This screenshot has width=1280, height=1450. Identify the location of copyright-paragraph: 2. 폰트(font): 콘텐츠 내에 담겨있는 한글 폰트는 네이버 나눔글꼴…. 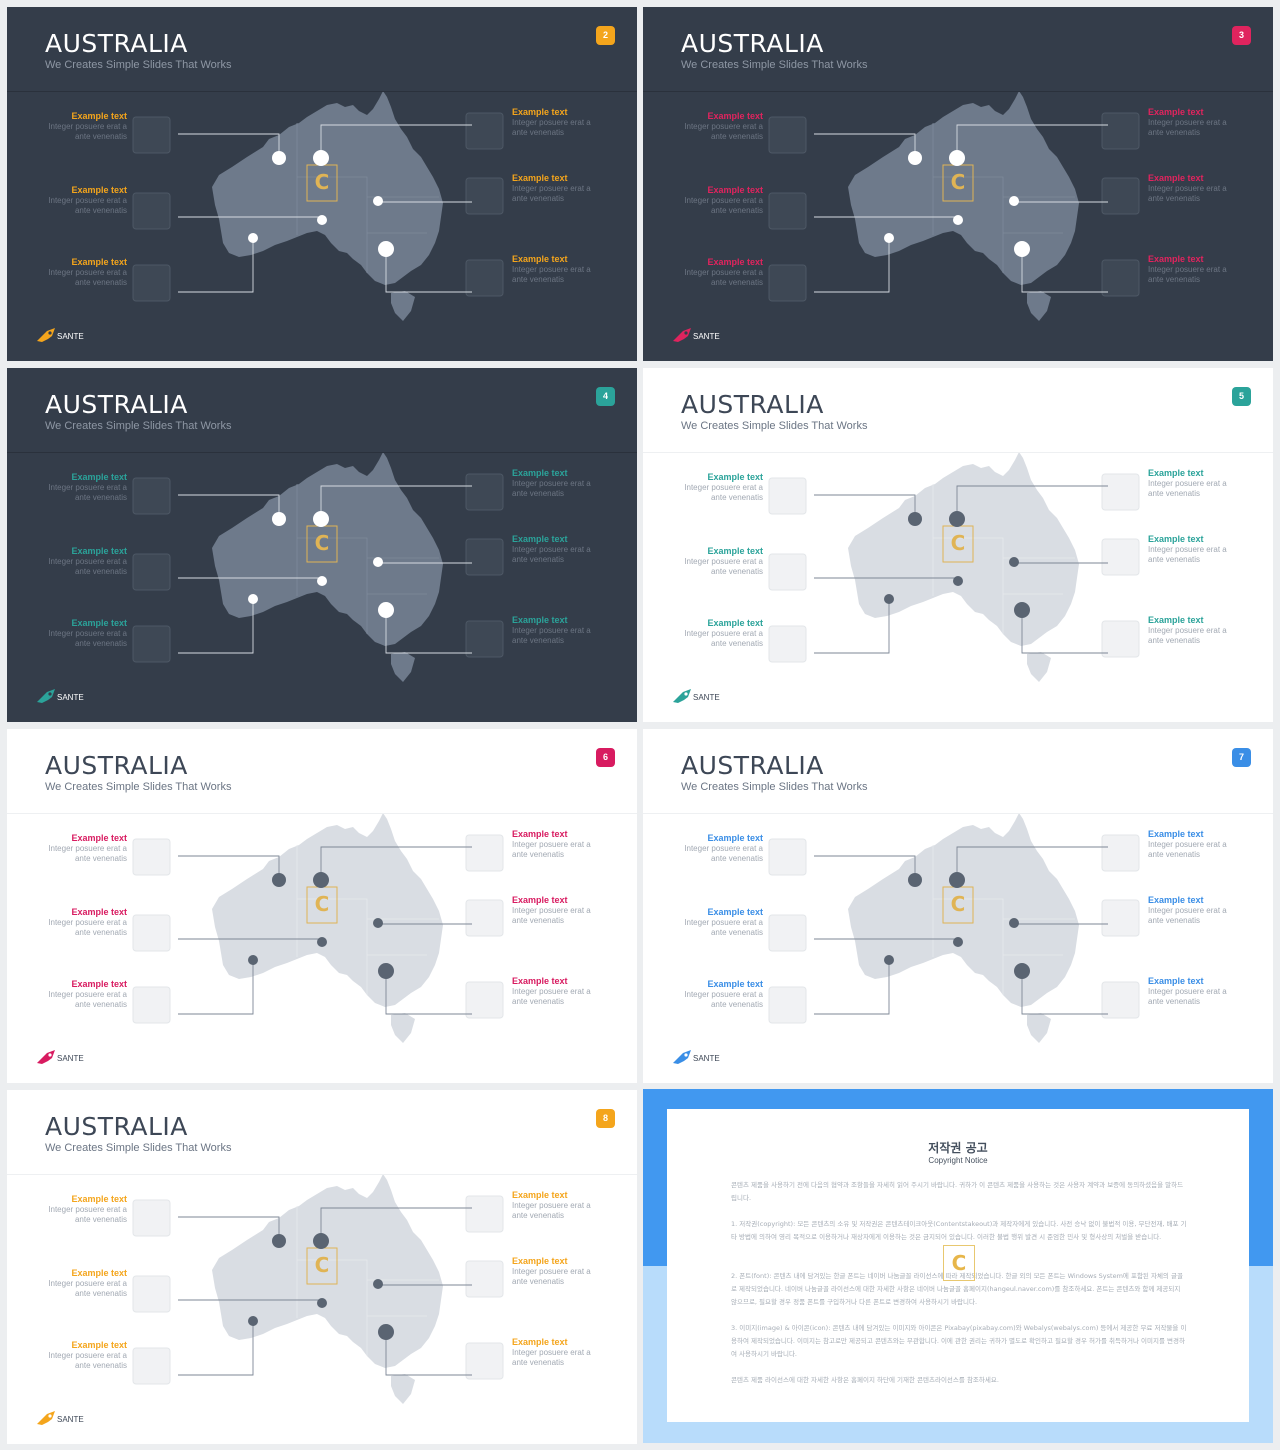
(957, 1289).